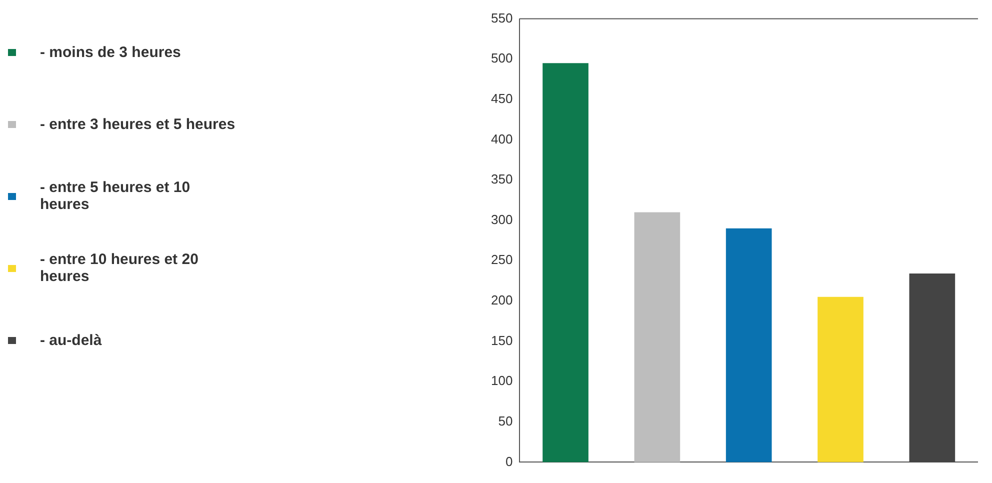  What do you see at coordinates (501, 380) in the screenshot?
I see `y-tick-label: 100` at bounding box center [501, 380].